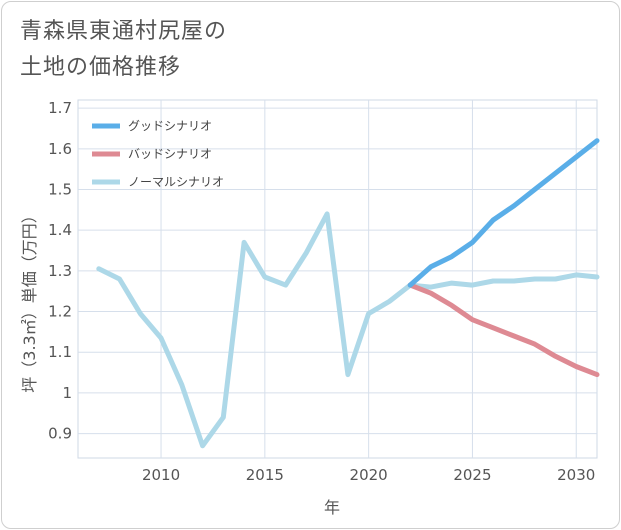 The height and width of the screenshot is (530, 621). I want to click on legend-label: ノーマルシナリオ, so click(176, 182).